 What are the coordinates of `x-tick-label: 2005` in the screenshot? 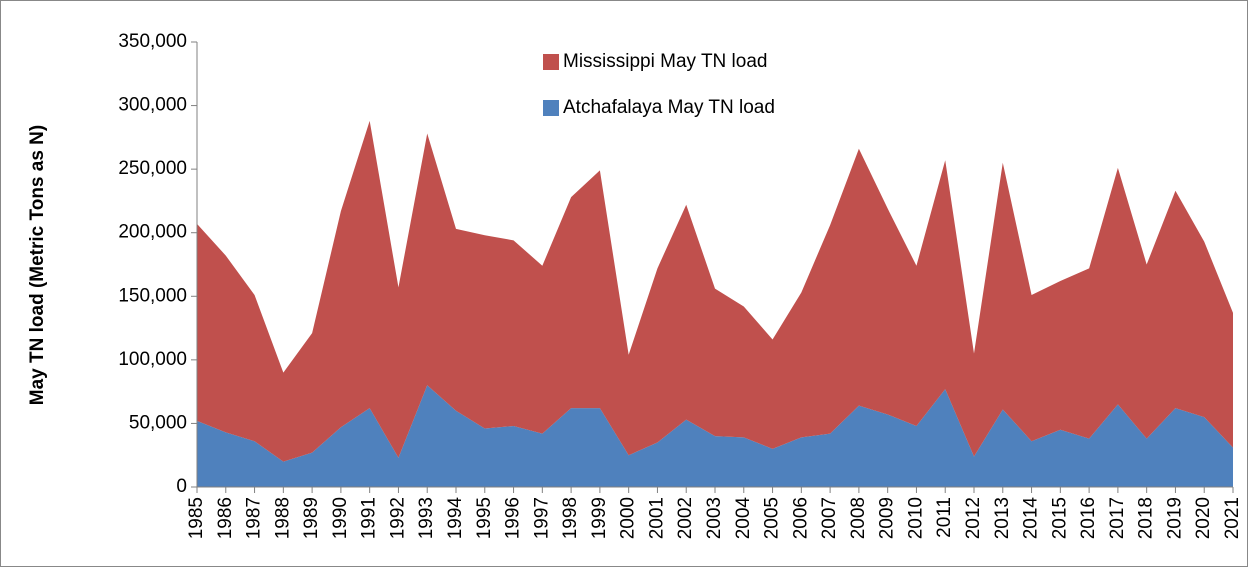 It's located at (772, 518).